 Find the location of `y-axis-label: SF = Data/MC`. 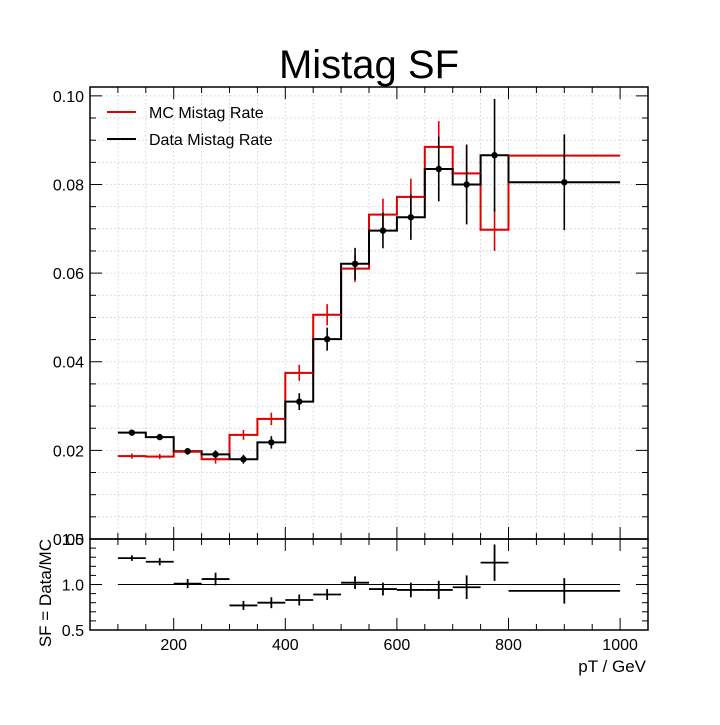

y-axis-label: SF = Data/MC is located at coordinates (45, 593).